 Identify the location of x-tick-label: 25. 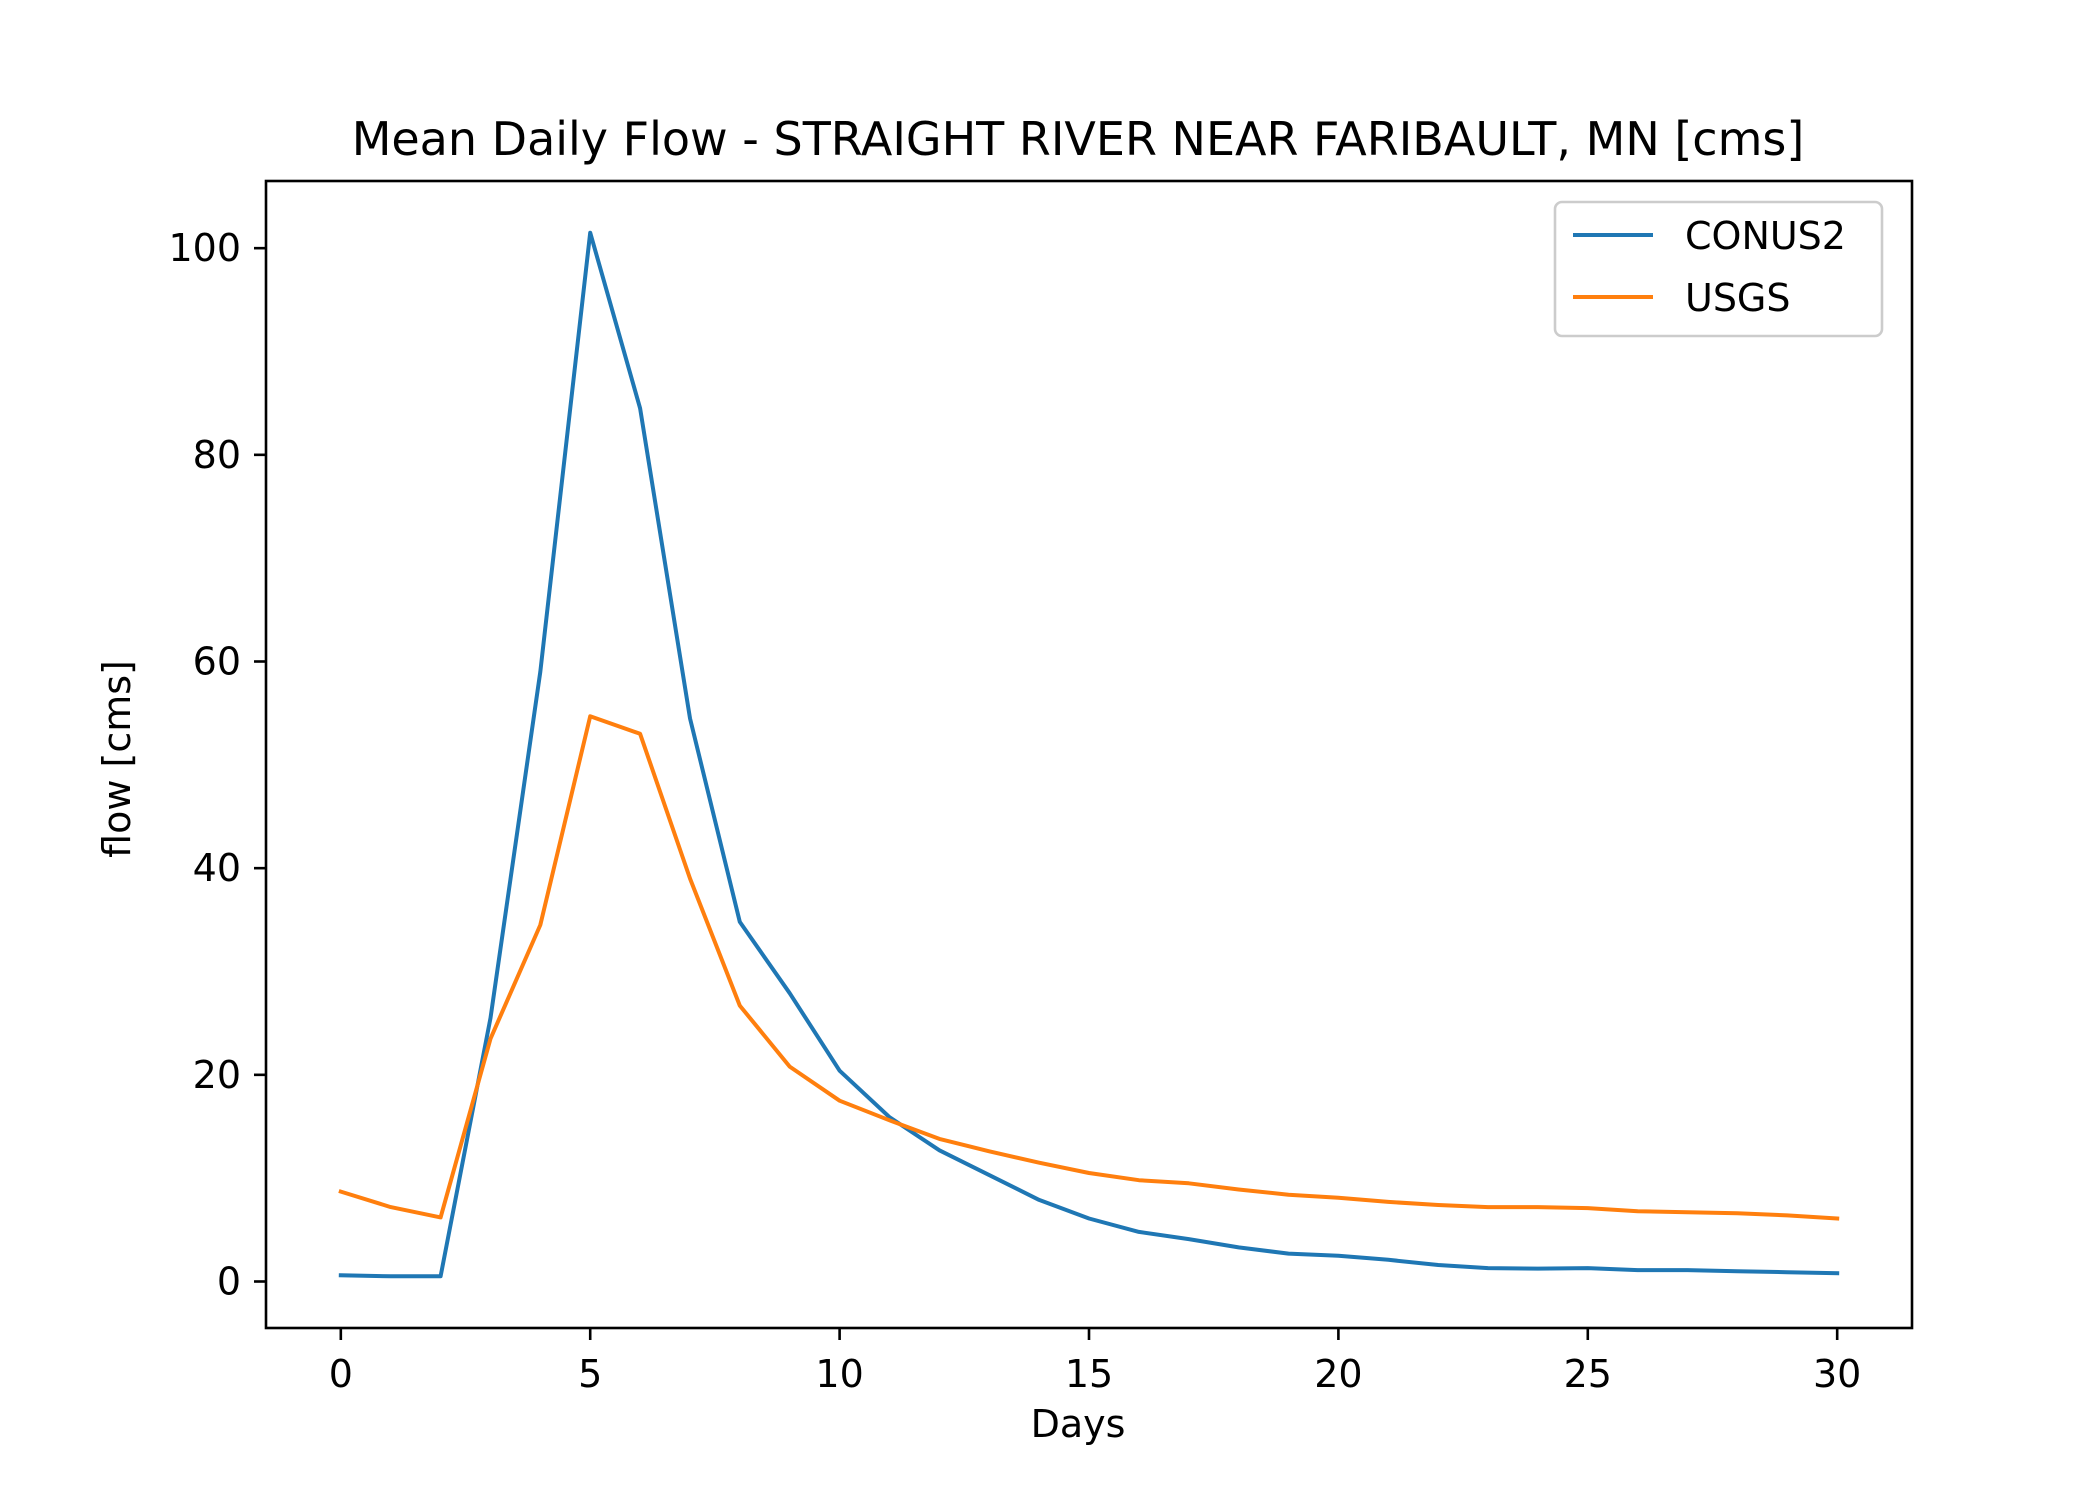
(1588, 1374).